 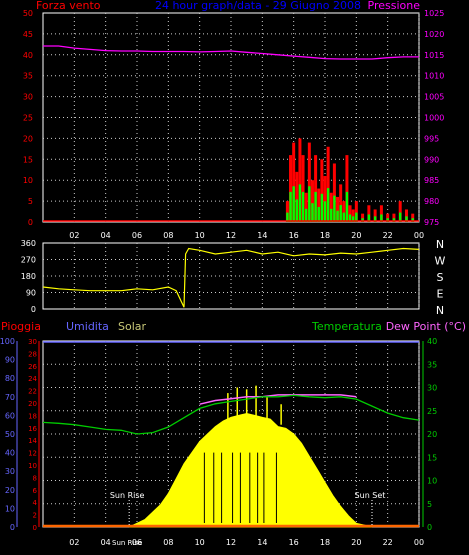 I want to click on humidity-tick-label: 0, so click(x=12, y=527).